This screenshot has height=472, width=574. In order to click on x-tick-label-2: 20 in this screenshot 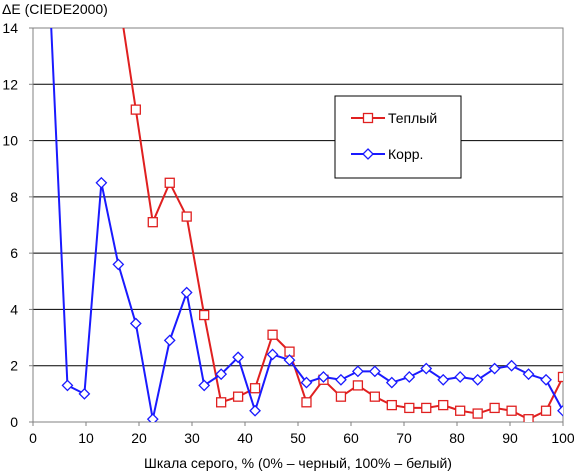, I will do `click(139, 438)`.